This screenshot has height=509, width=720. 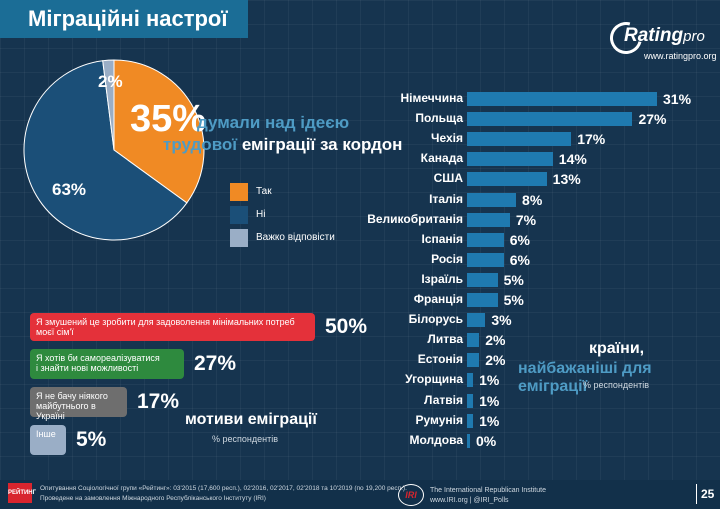 What do you see at coordinates (448, 178) in the screenshot?
I see `country-label: США` at bounding box center [448, 178].